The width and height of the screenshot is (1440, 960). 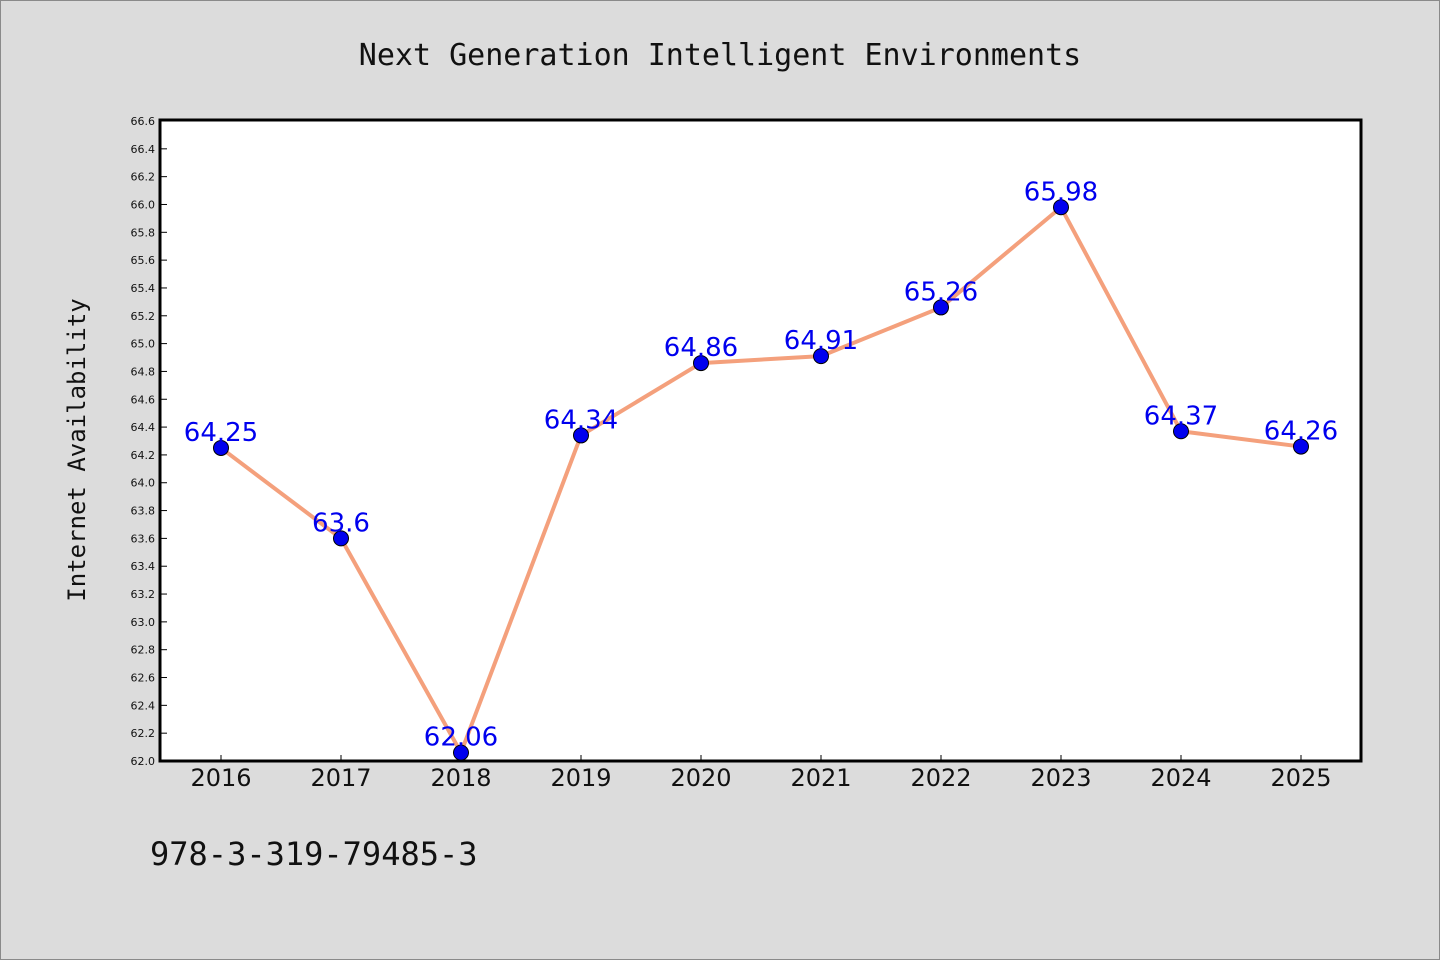 What do you see at coordinates (701, 348) in the screenshot?
I see `data-label: 64.86` at bounding box center [701, 348].